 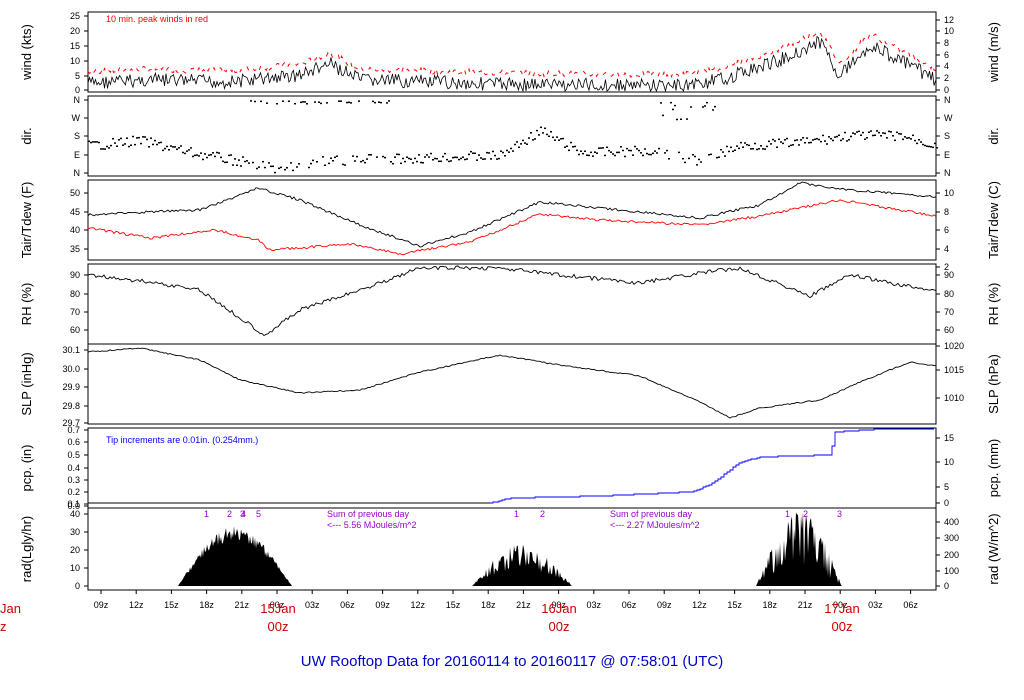 What do you see at coordinates (993, 52) in the screenshot?
I see `y-axis-label-right: wind (m/s)` at bounding box center [993, 52].